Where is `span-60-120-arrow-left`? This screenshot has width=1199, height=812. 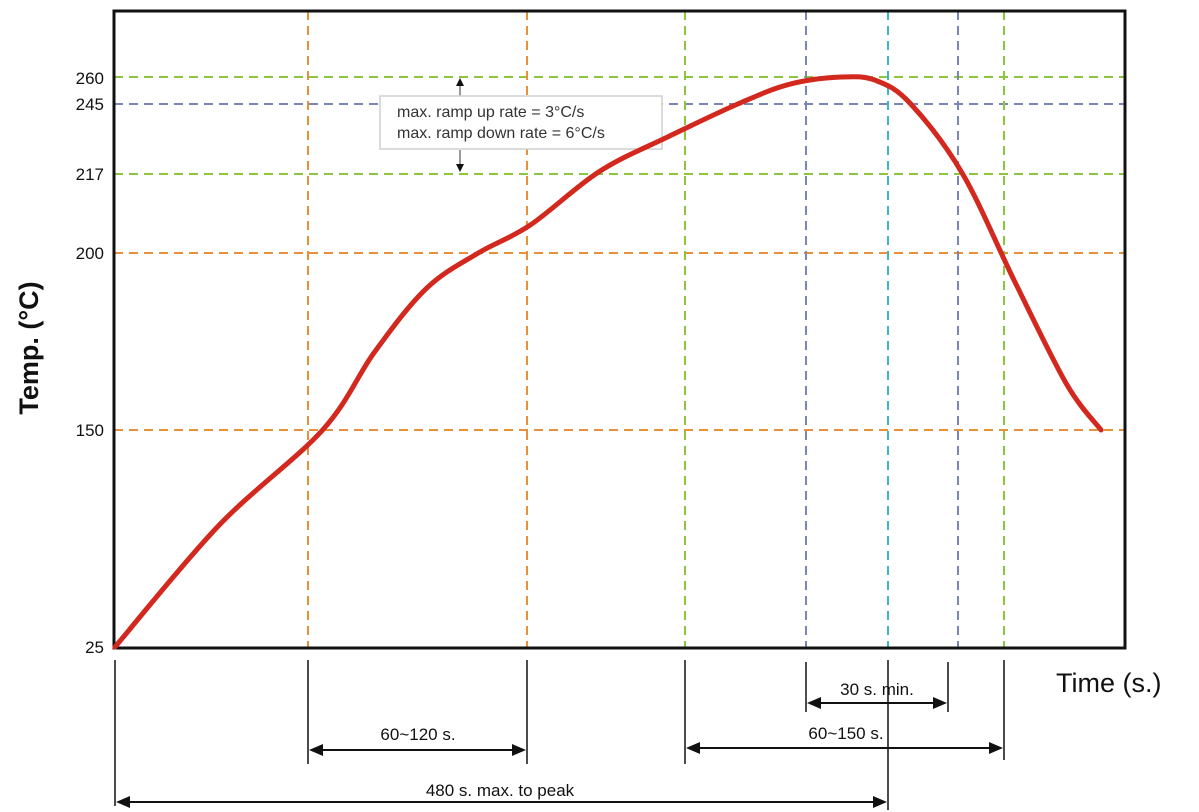
span-60-120-arrow-left is located at coordinates (316, 750).